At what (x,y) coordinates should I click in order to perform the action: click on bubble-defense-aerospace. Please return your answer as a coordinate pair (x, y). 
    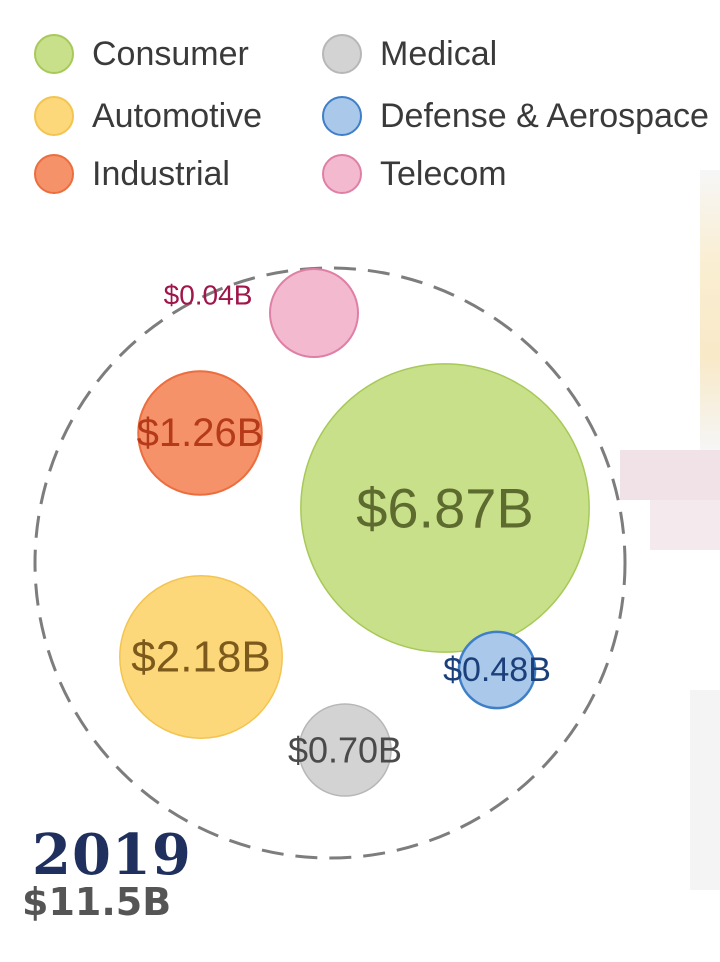
    Looking at the image, I should click on (497, 670).